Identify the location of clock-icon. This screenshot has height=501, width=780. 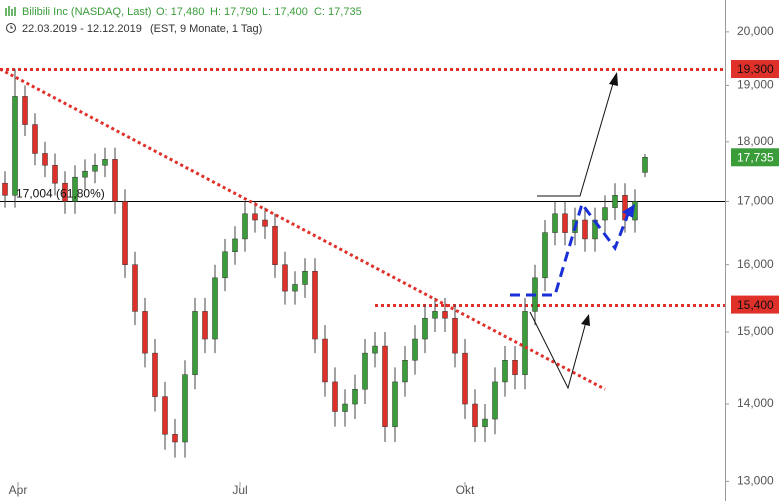
(11, 28).